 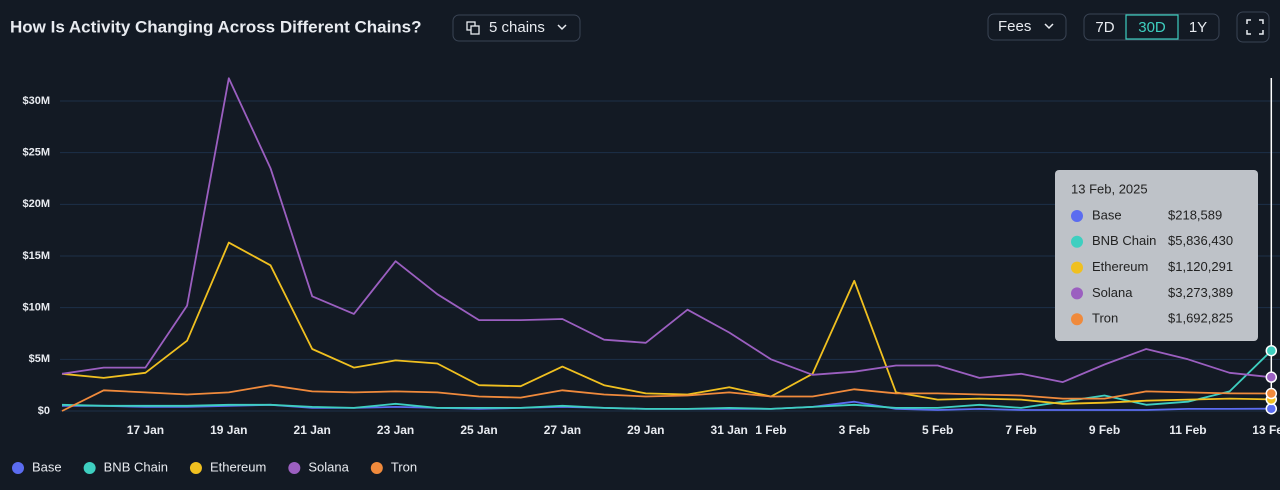 I want to click on x-tick-label: 13 Feb, so click(x=1266, y=430).